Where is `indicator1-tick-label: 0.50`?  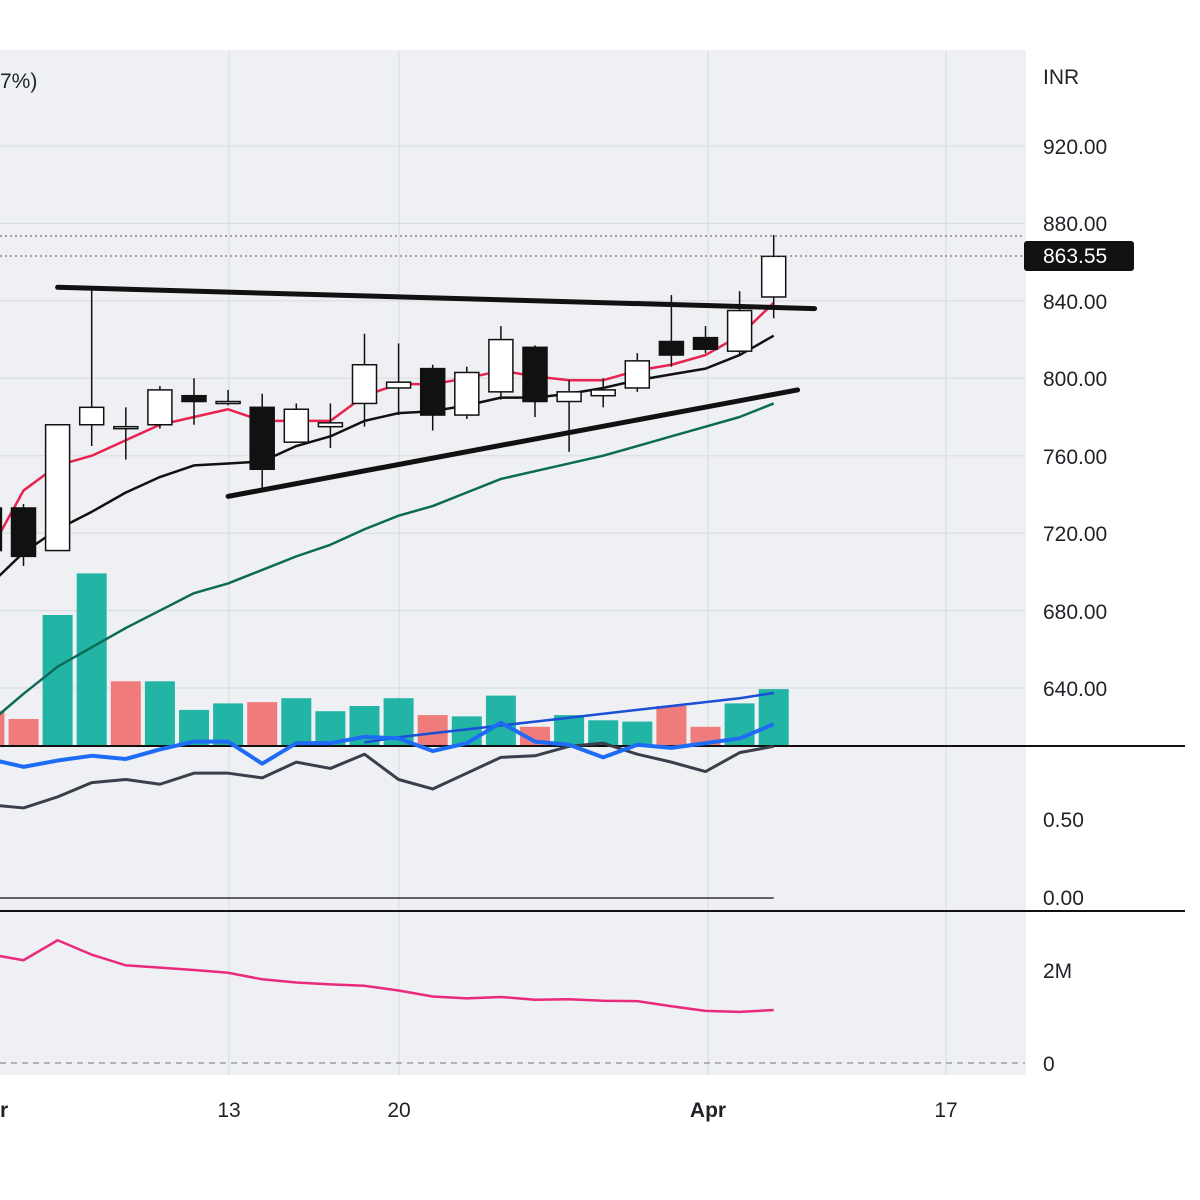
indicator1-tick-label: 0.50 is located at coordinates (1063, 820).